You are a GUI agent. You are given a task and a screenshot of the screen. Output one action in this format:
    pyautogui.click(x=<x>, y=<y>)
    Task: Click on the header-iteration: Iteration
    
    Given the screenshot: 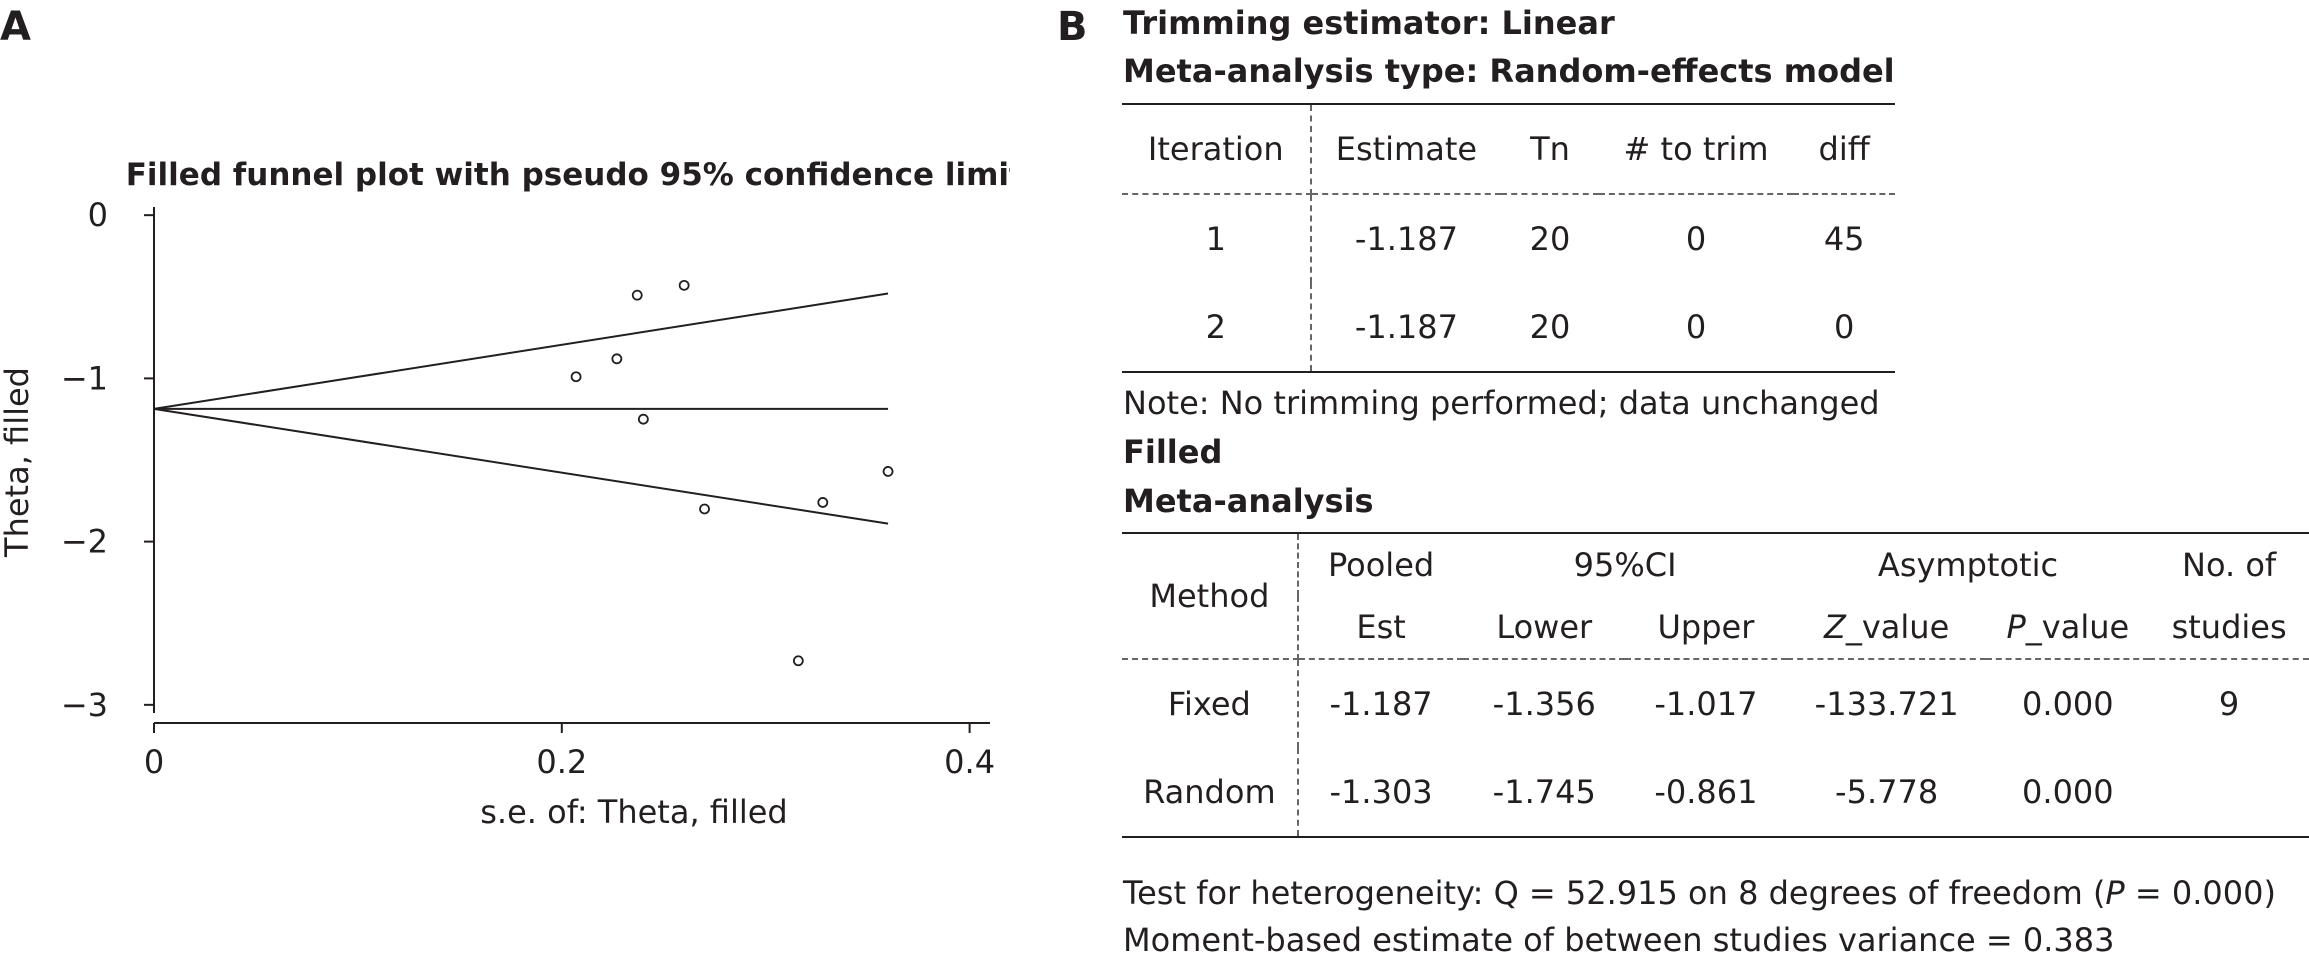 What is the action you would take?
    pyautogui.click(x=1217, y=149)
    